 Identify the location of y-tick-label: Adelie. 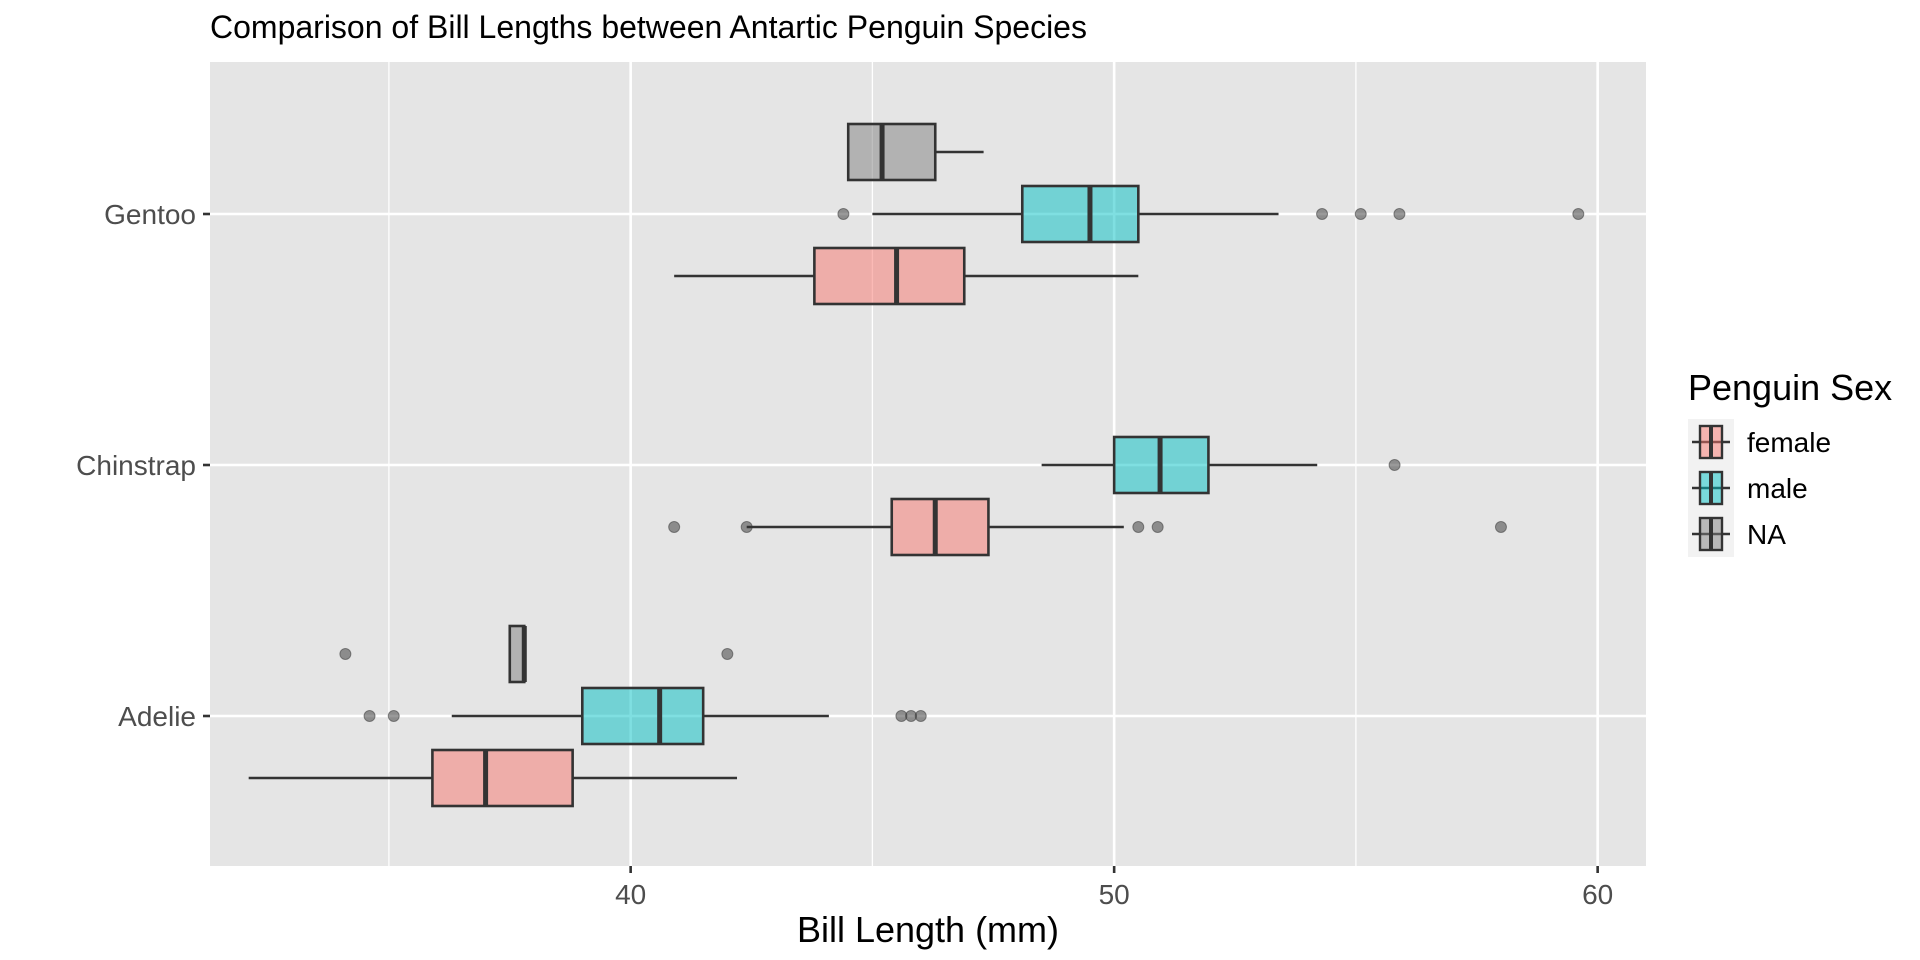
(157, 716).